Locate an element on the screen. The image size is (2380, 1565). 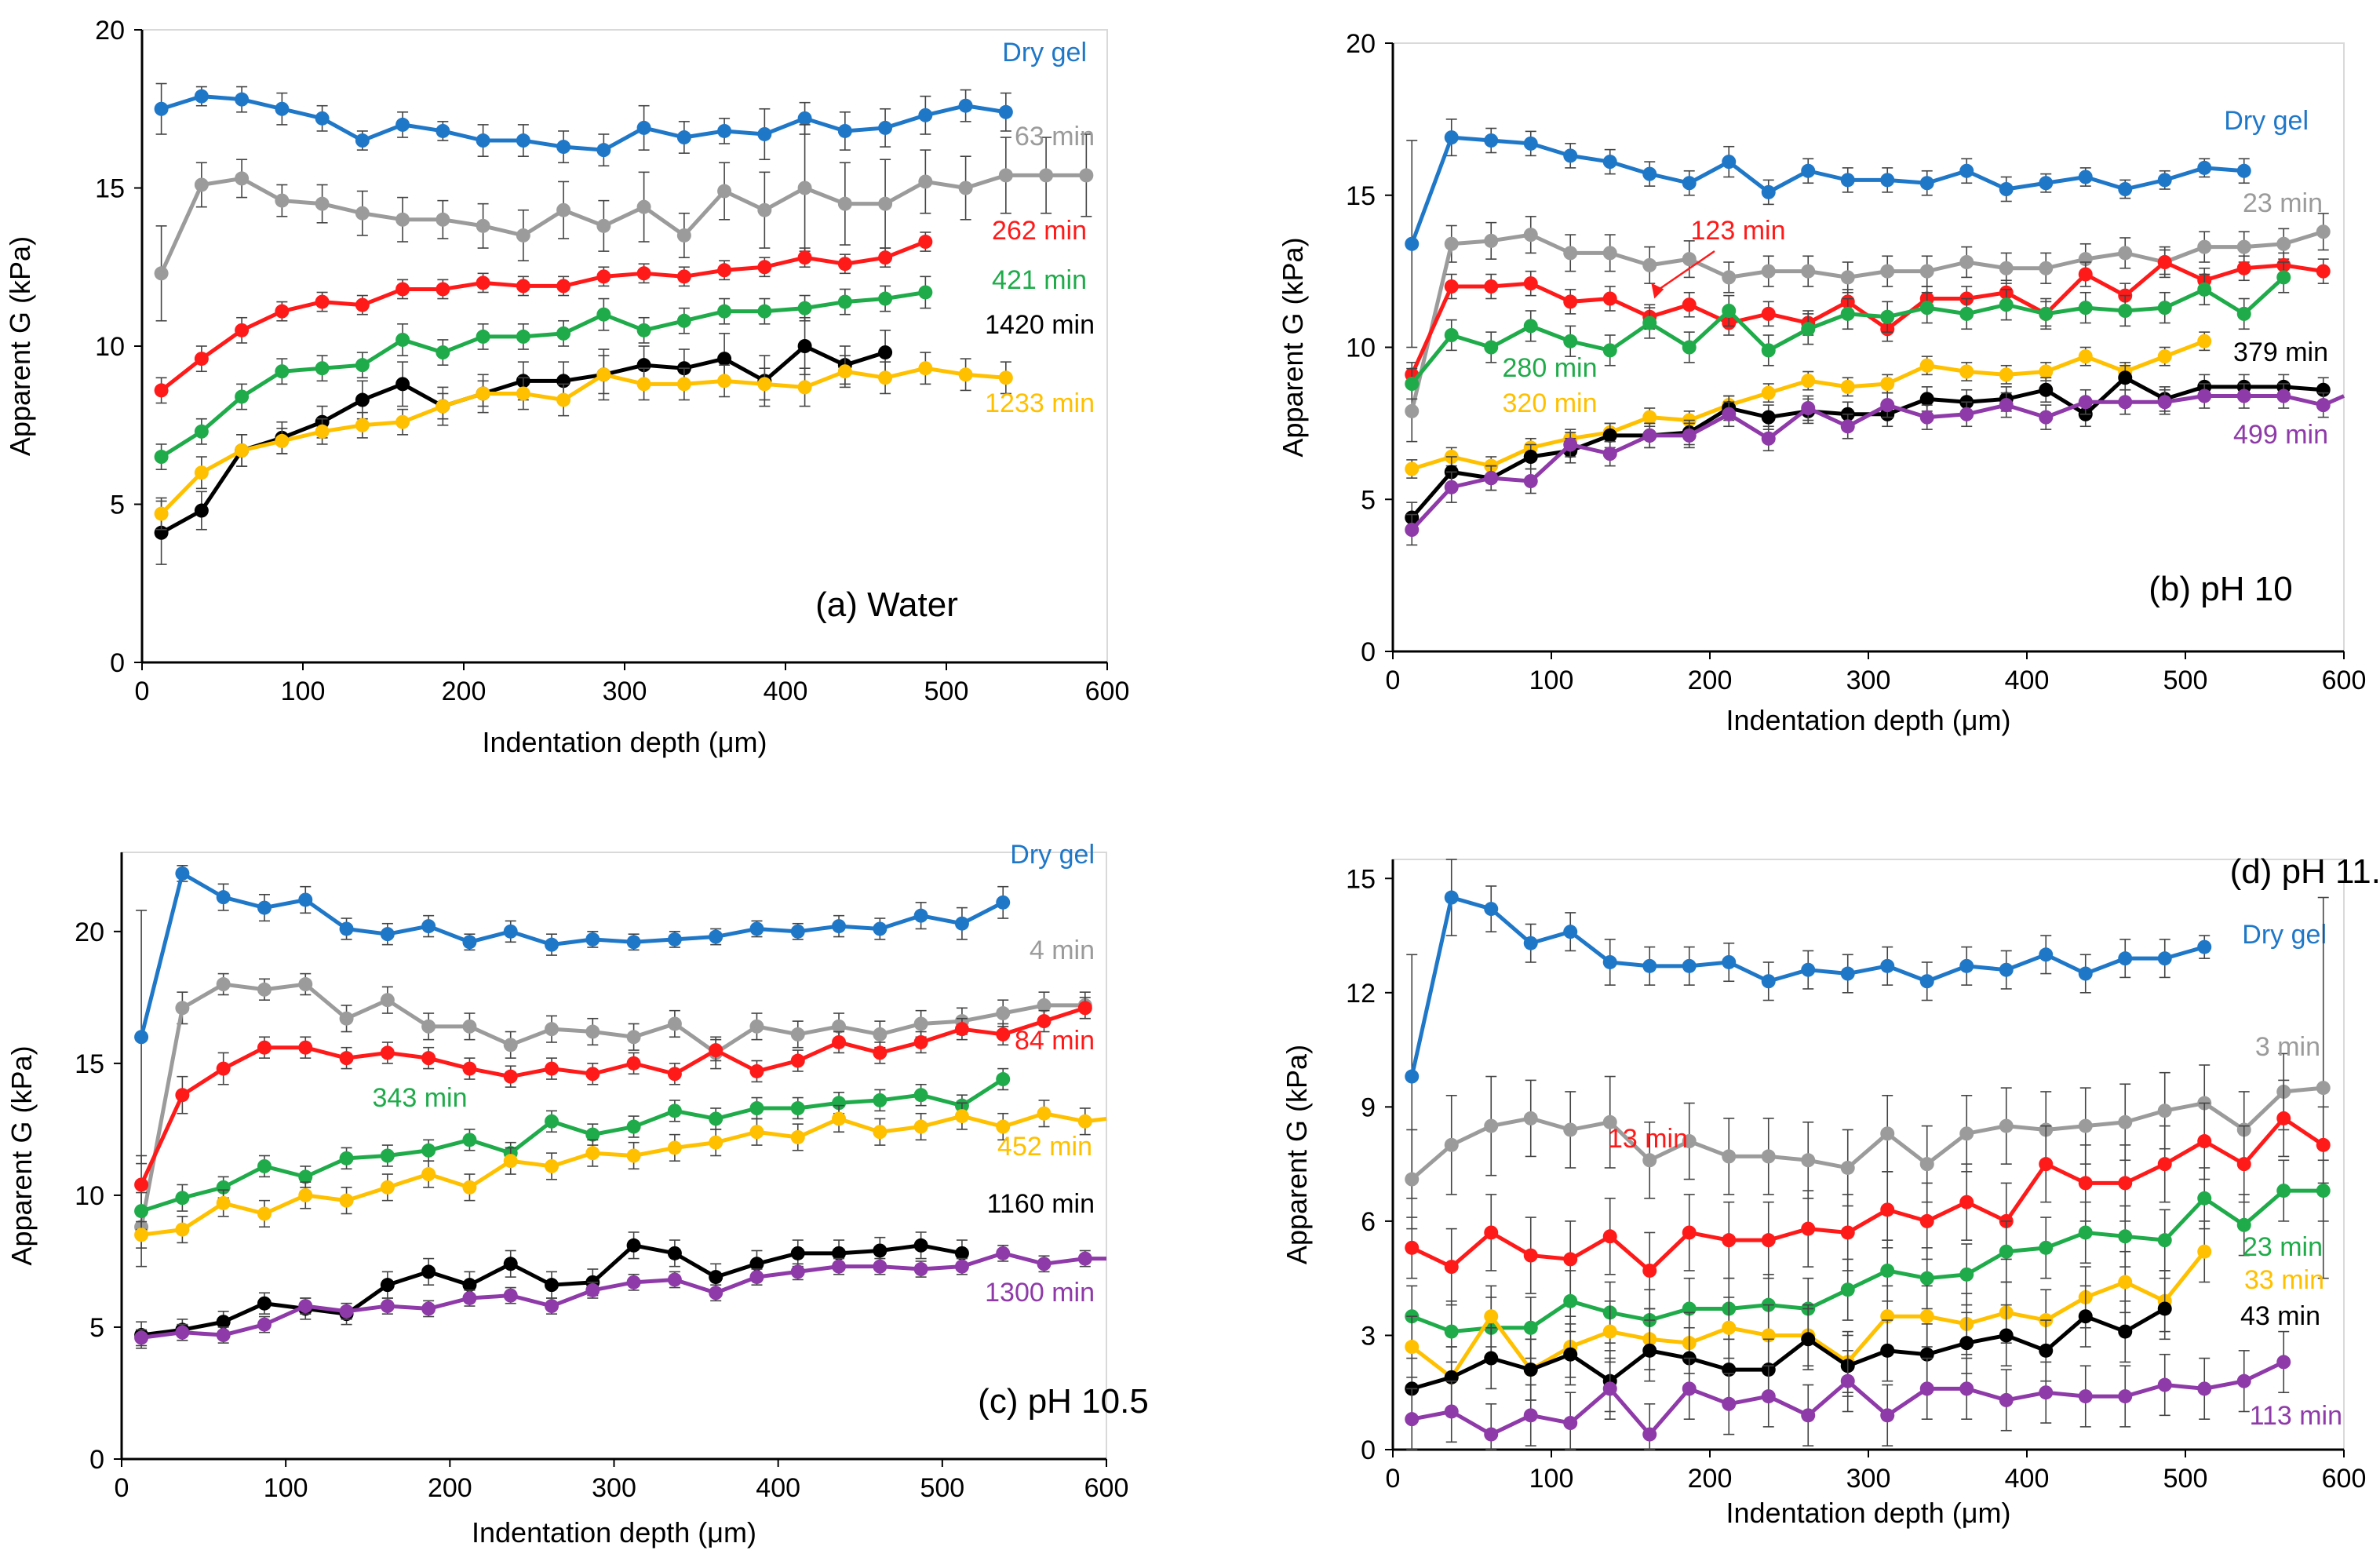
y-tick-label: 5 is located at coordinates (1368, 500).